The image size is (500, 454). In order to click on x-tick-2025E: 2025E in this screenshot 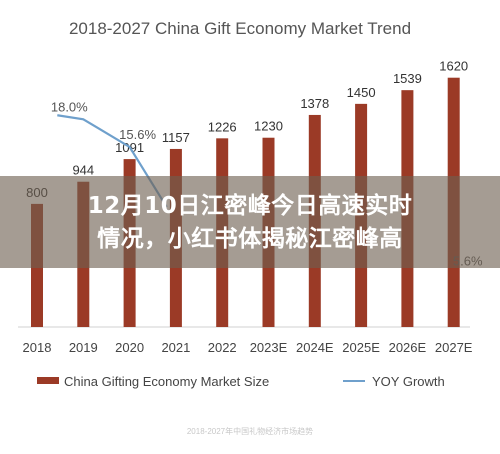, I will do `click(361, 347)`.